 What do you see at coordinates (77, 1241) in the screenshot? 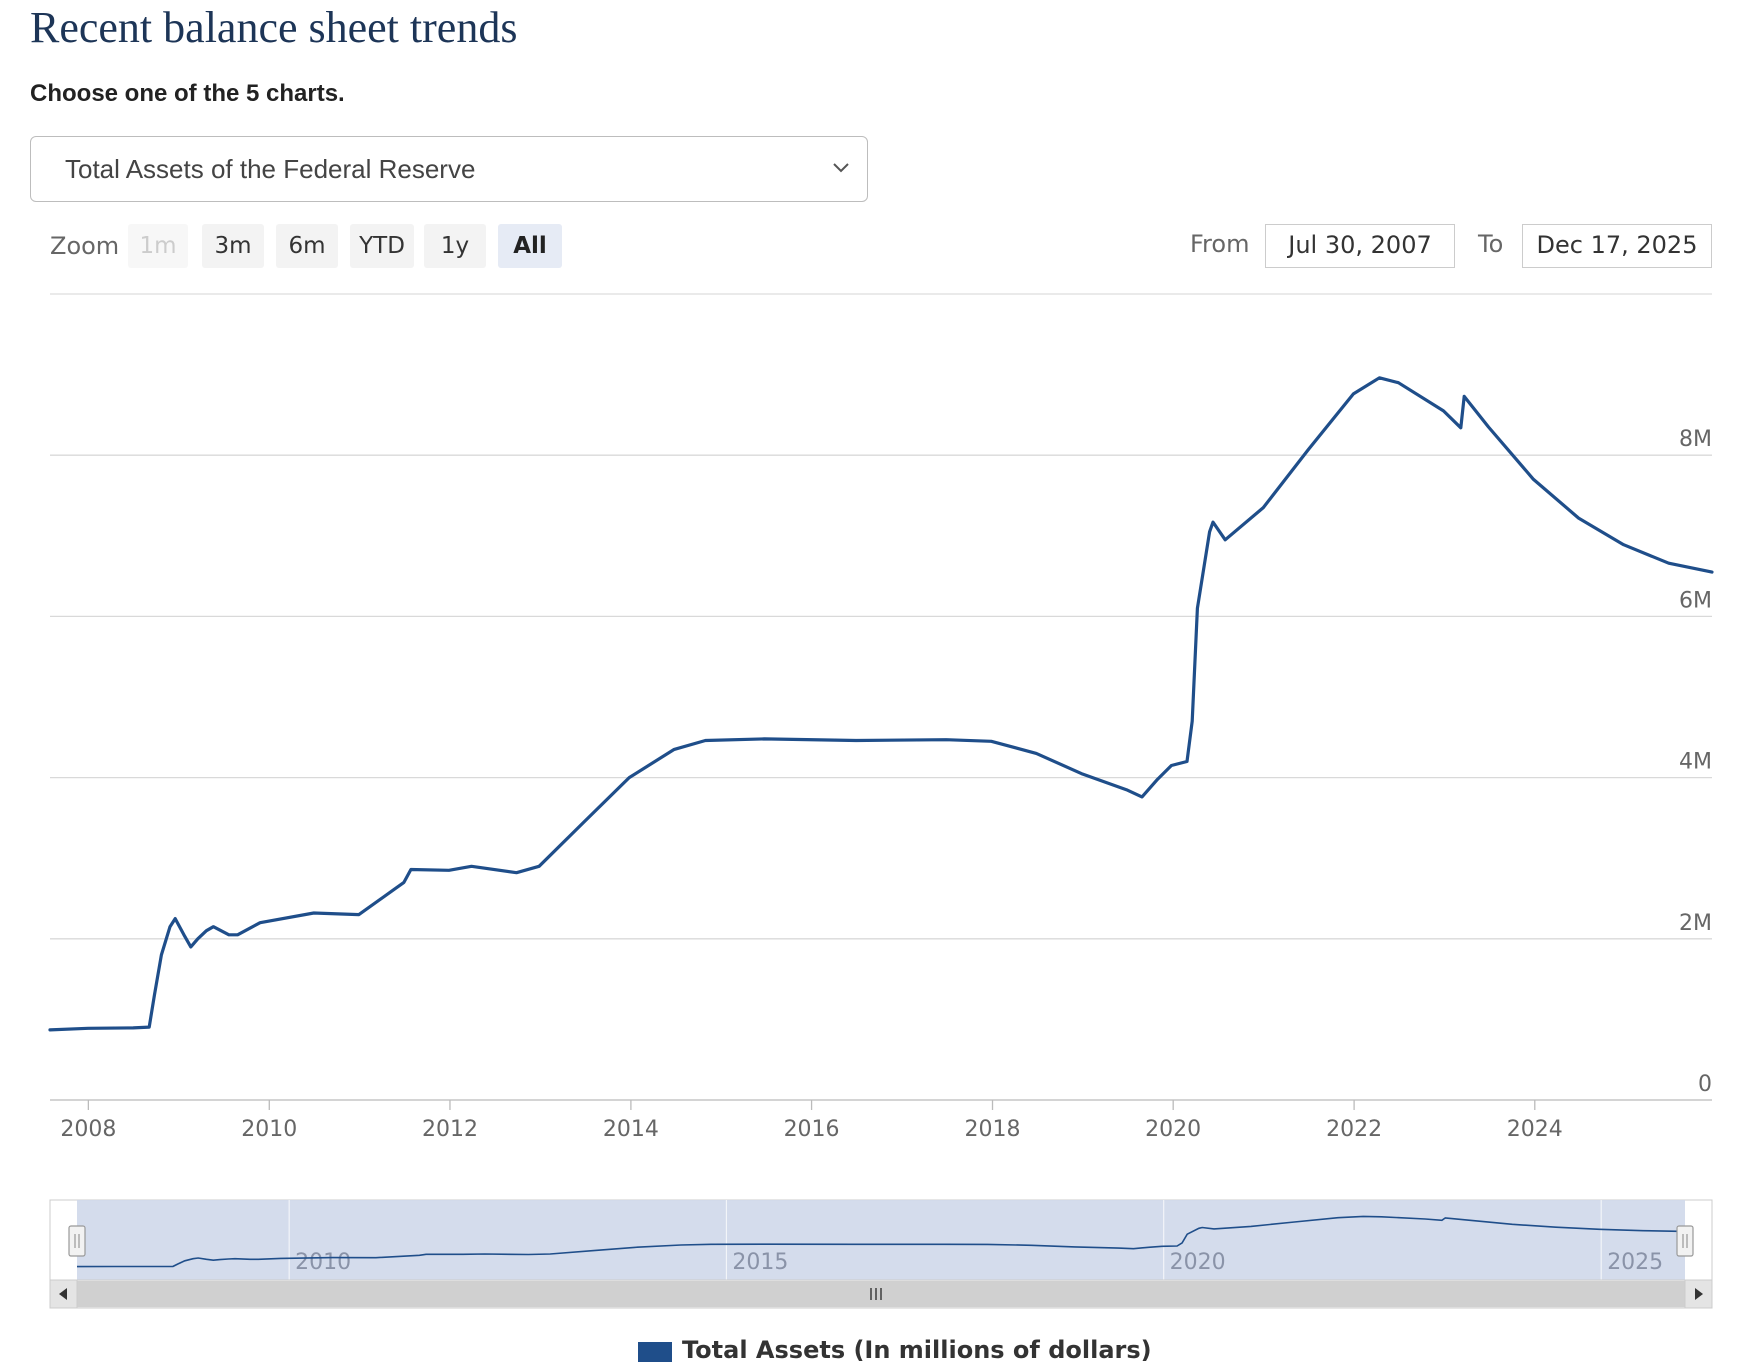
I see `navigator-left-handle` at bounding box center [77, 1241].